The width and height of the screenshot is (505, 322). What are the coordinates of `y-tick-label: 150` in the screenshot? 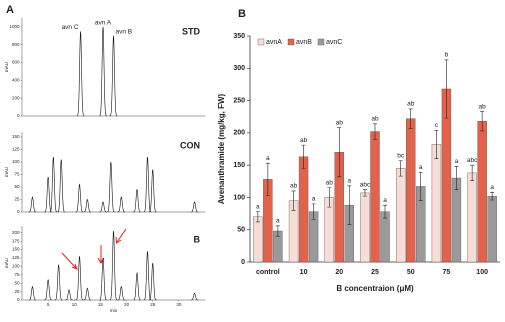 It's located at (16, 136).